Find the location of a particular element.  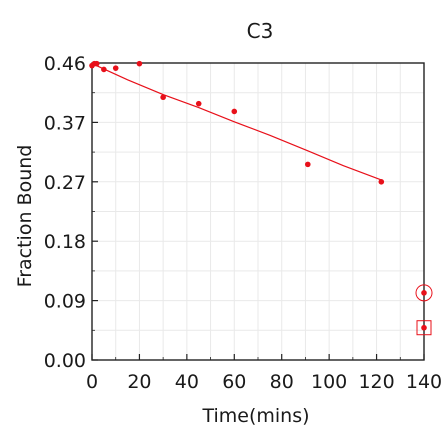

x-tick-label: 120 is located at coordinates (376, 382).